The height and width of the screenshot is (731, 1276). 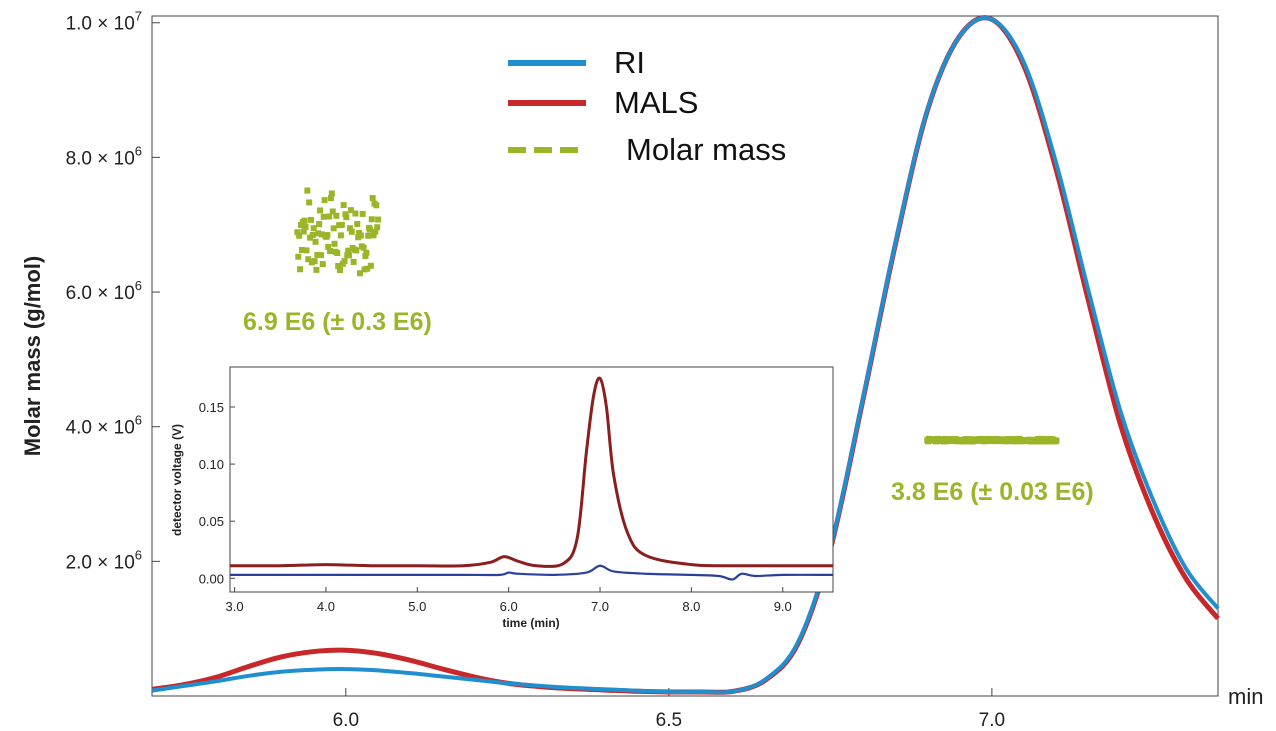 I want to click on inset-background, so click(x=531, y=479).